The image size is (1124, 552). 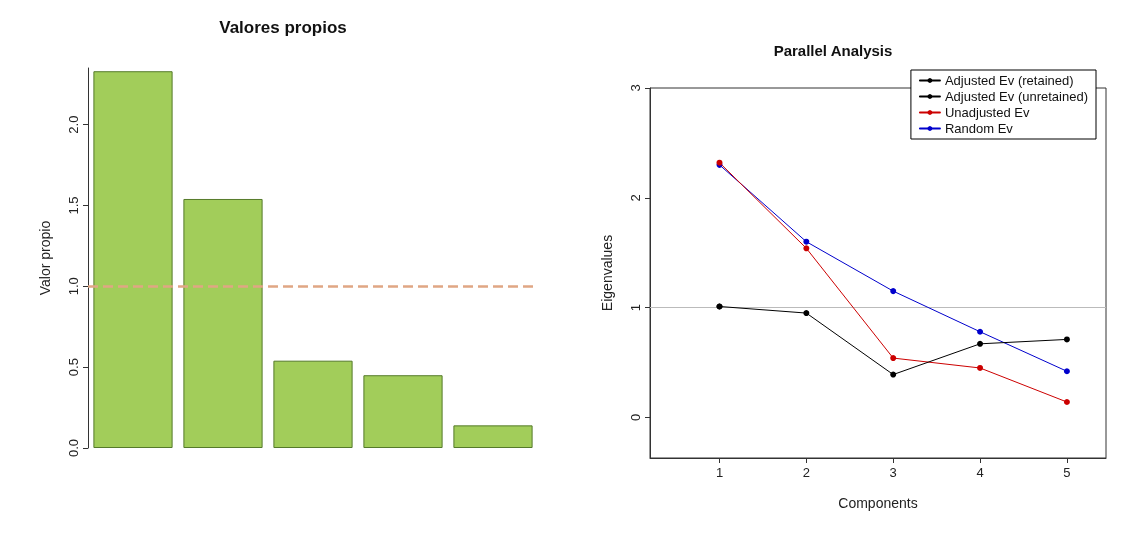 What do you see at coordinates (1067, 472) in the screenshot?
I see `x-tick-label: 5` at bounding box center [1067, 472].